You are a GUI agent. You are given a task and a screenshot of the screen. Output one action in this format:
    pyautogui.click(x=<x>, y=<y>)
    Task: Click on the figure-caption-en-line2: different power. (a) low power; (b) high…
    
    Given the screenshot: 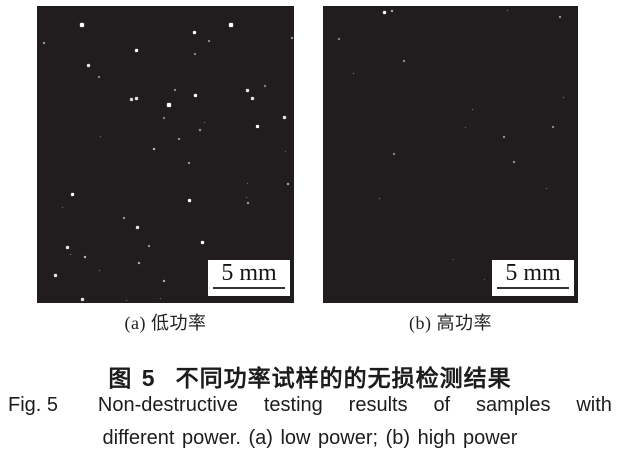 What is the action you would take?
    pyautogui.click(x=310, y=438)
    